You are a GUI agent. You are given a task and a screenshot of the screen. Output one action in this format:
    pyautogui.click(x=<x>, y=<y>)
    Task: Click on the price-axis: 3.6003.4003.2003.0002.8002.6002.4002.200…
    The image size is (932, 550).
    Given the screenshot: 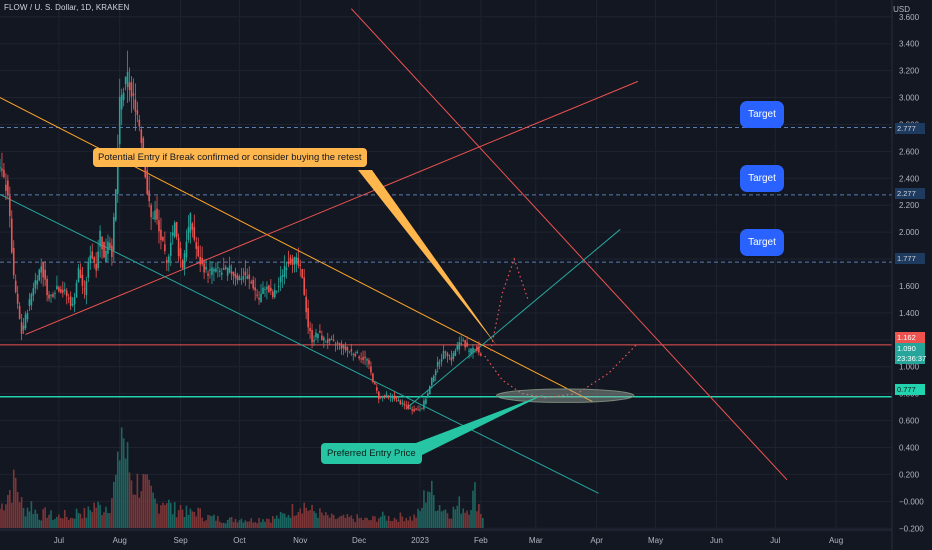 What is the action you would take?
    pyautogui.click(x=911, y=275)
    